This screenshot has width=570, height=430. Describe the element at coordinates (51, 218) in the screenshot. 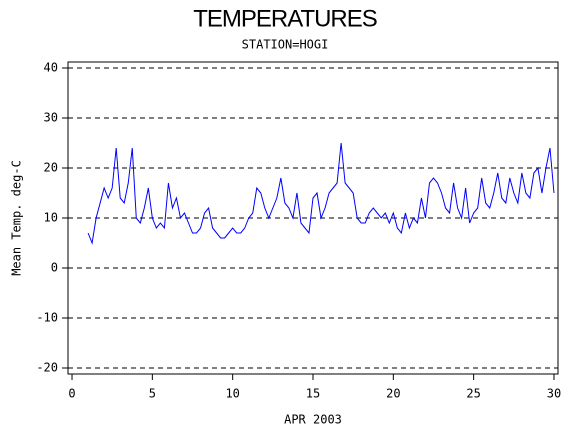

I see `y-tick-label: 10` at that location.